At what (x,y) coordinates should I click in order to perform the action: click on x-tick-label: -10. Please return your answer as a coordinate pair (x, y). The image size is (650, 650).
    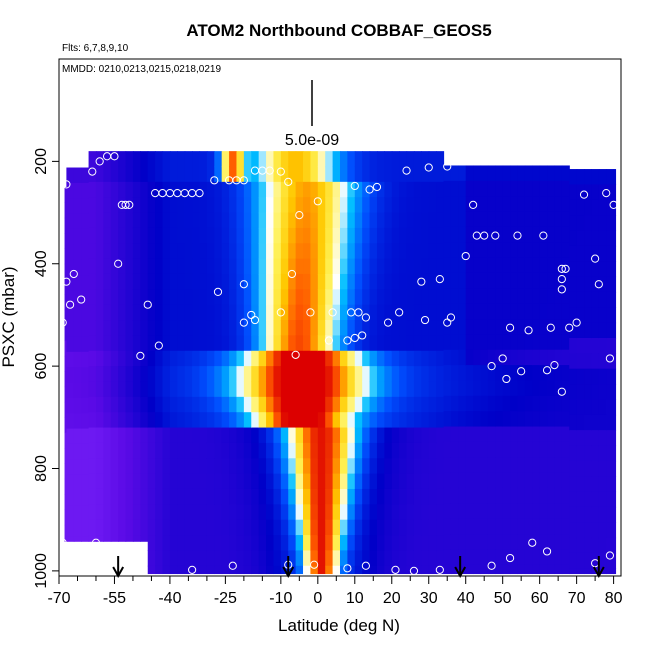
    Looking at the image, I should click on (280, 598).